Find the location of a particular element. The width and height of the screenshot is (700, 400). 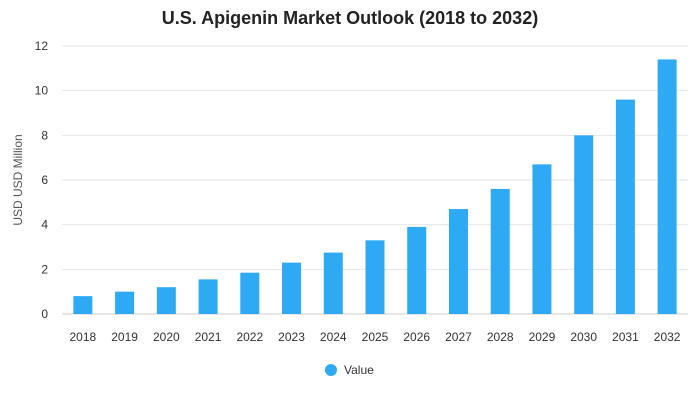

y-tick-label: 6 is located at coordinates (44, 180).